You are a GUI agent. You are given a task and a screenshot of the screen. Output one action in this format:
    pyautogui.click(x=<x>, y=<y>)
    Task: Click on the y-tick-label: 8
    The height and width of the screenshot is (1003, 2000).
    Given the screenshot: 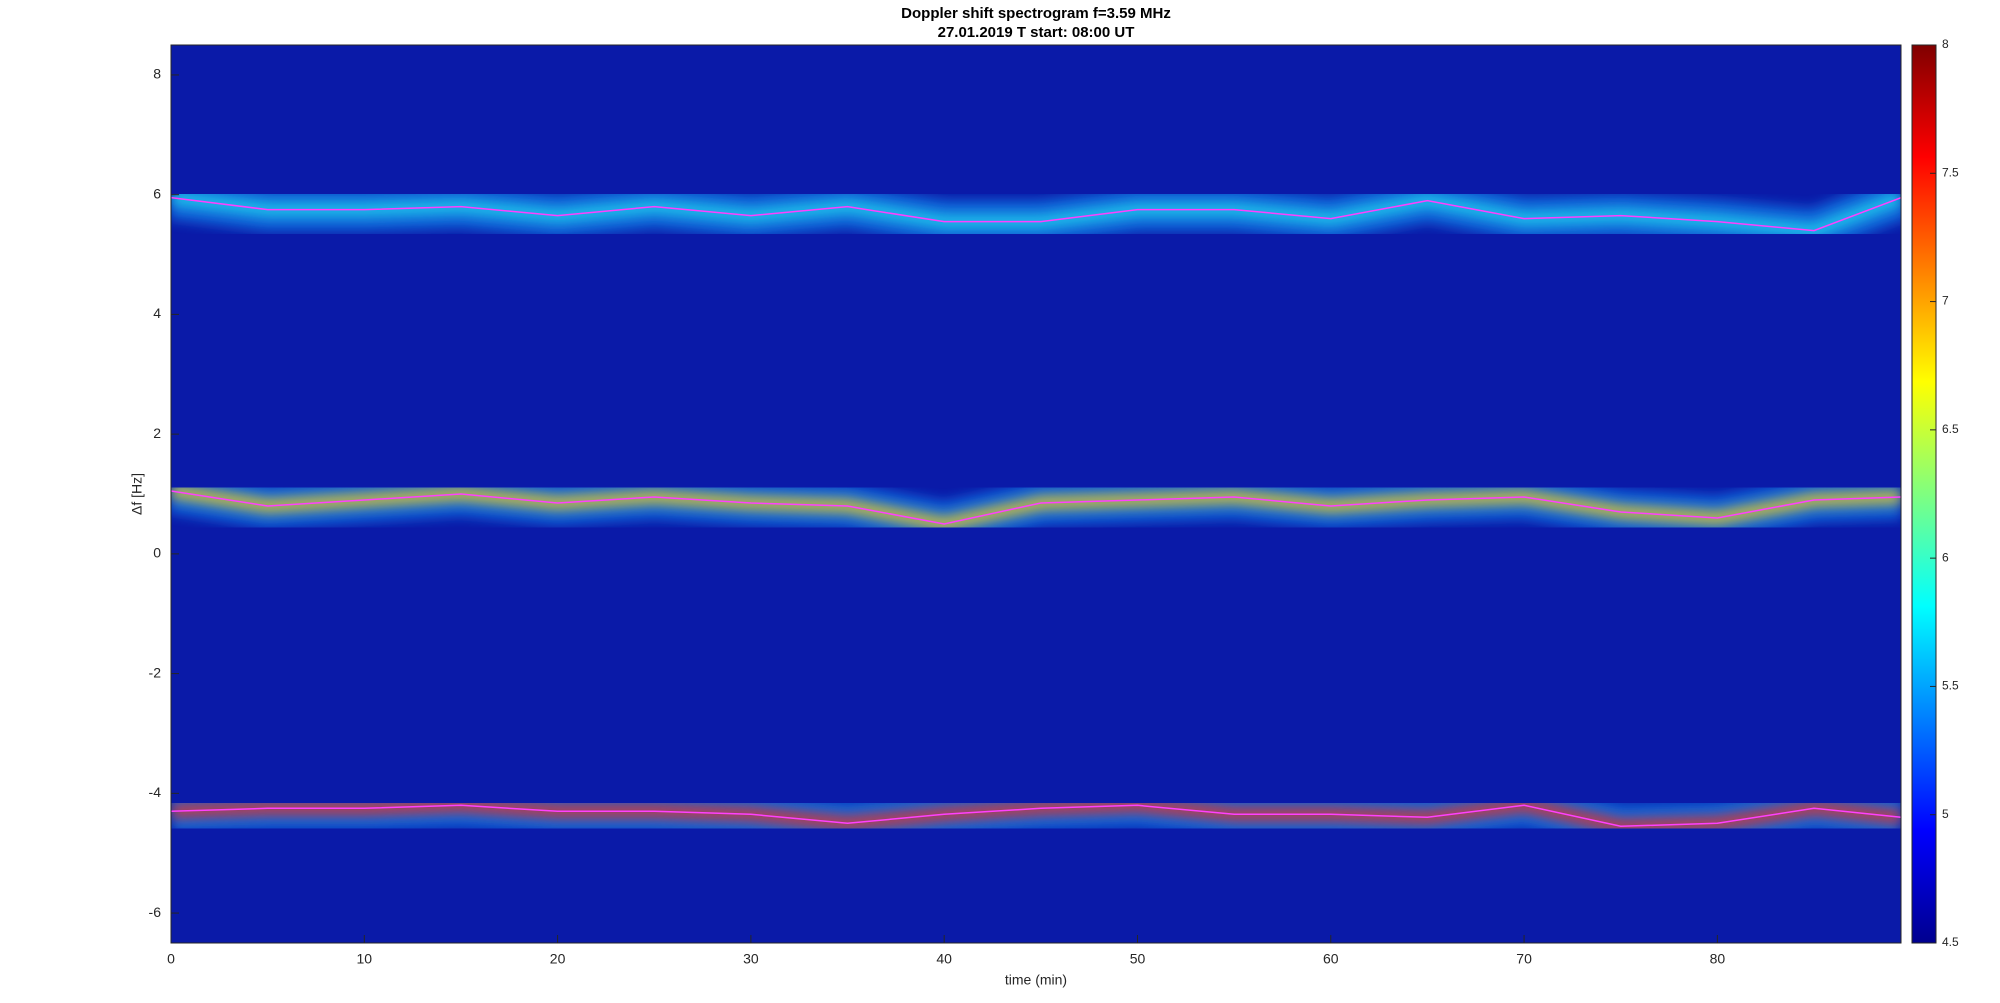 What is the action you would take?
    pyautogui.click(x=157, y=74)
    